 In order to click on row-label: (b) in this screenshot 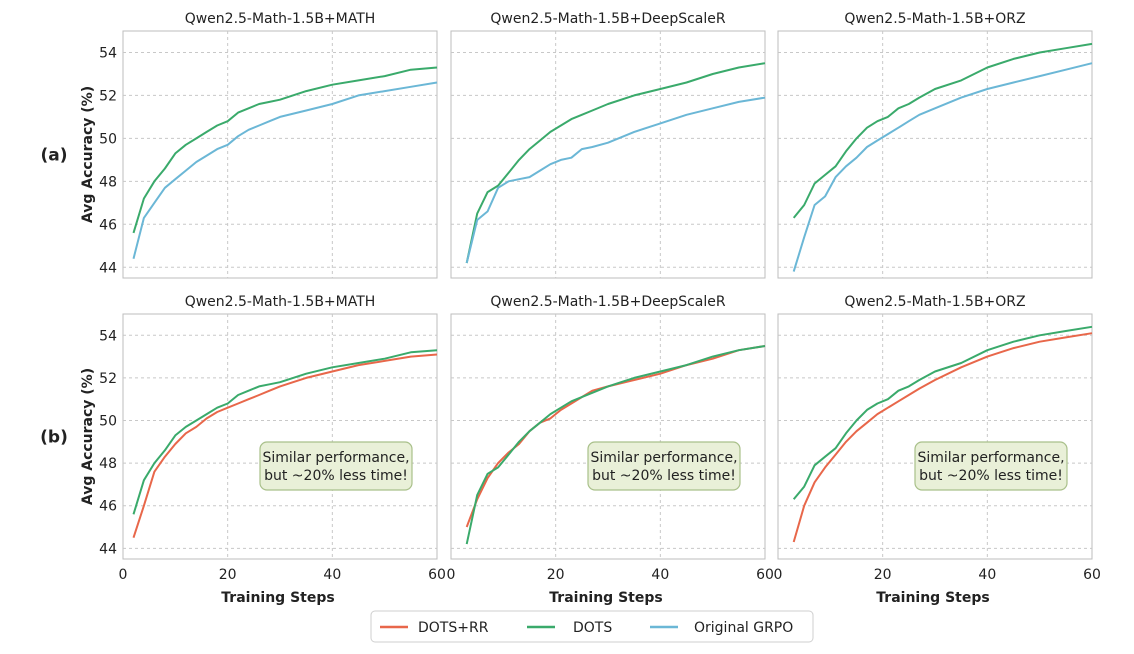, I will do `click(54, 438)`.